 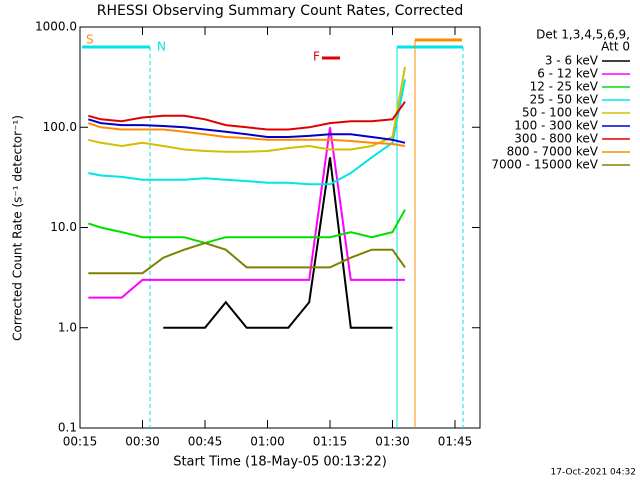 I want to click on legend-label: 3 - 6 keV, so click(x=572, y=61).